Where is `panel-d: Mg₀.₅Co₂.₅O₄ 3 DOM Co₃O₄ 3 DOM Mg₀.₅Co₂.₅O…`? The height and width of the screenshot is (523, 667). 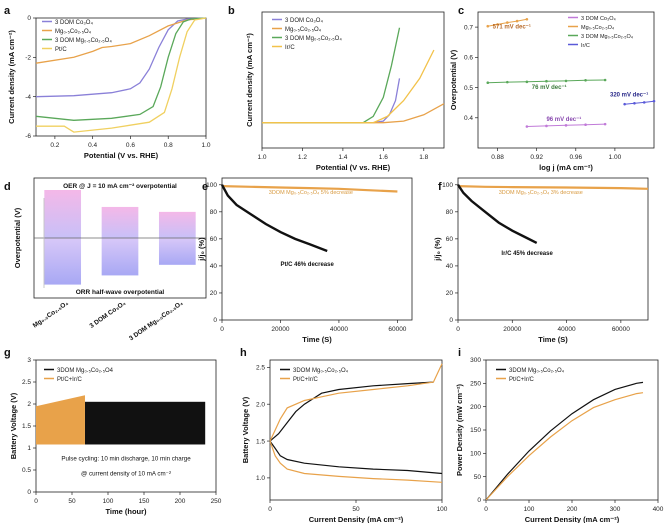 panel-d: Mg₀.₅Co₂.₅O₄ 3 DOM Co₃O₄ 3 DOM Mg₀.₅Co₂.₅O… is located at coordinates (105, 259).